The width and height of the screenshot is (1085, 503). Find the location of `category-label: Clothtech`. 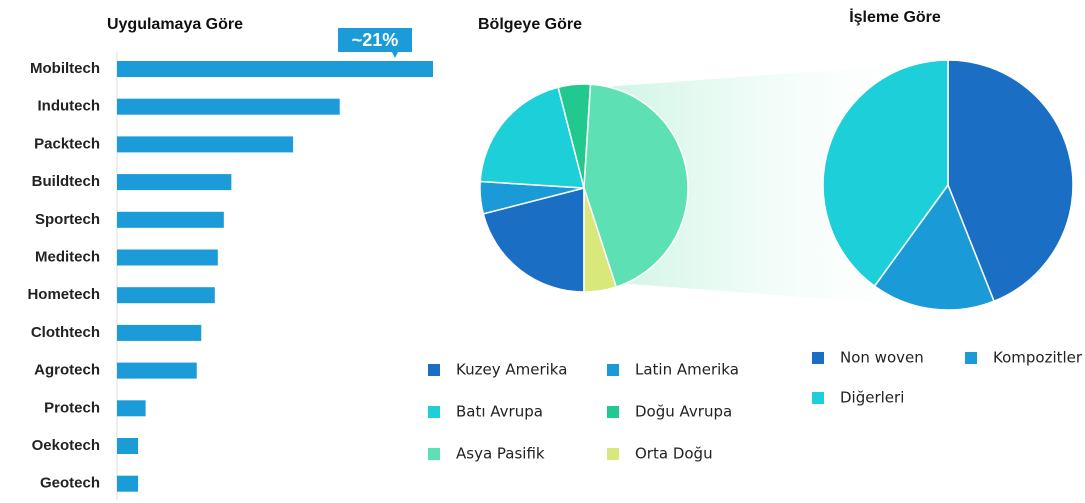

category-label: Clothtech is located at coordinates (65, 332).